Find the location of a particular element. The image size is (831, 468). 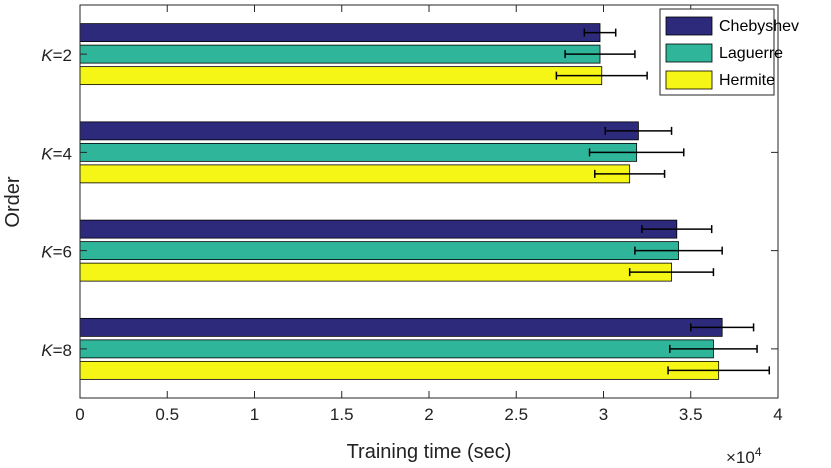

x-axis-title: Training time (sec) is located at coordinates (429, 452).